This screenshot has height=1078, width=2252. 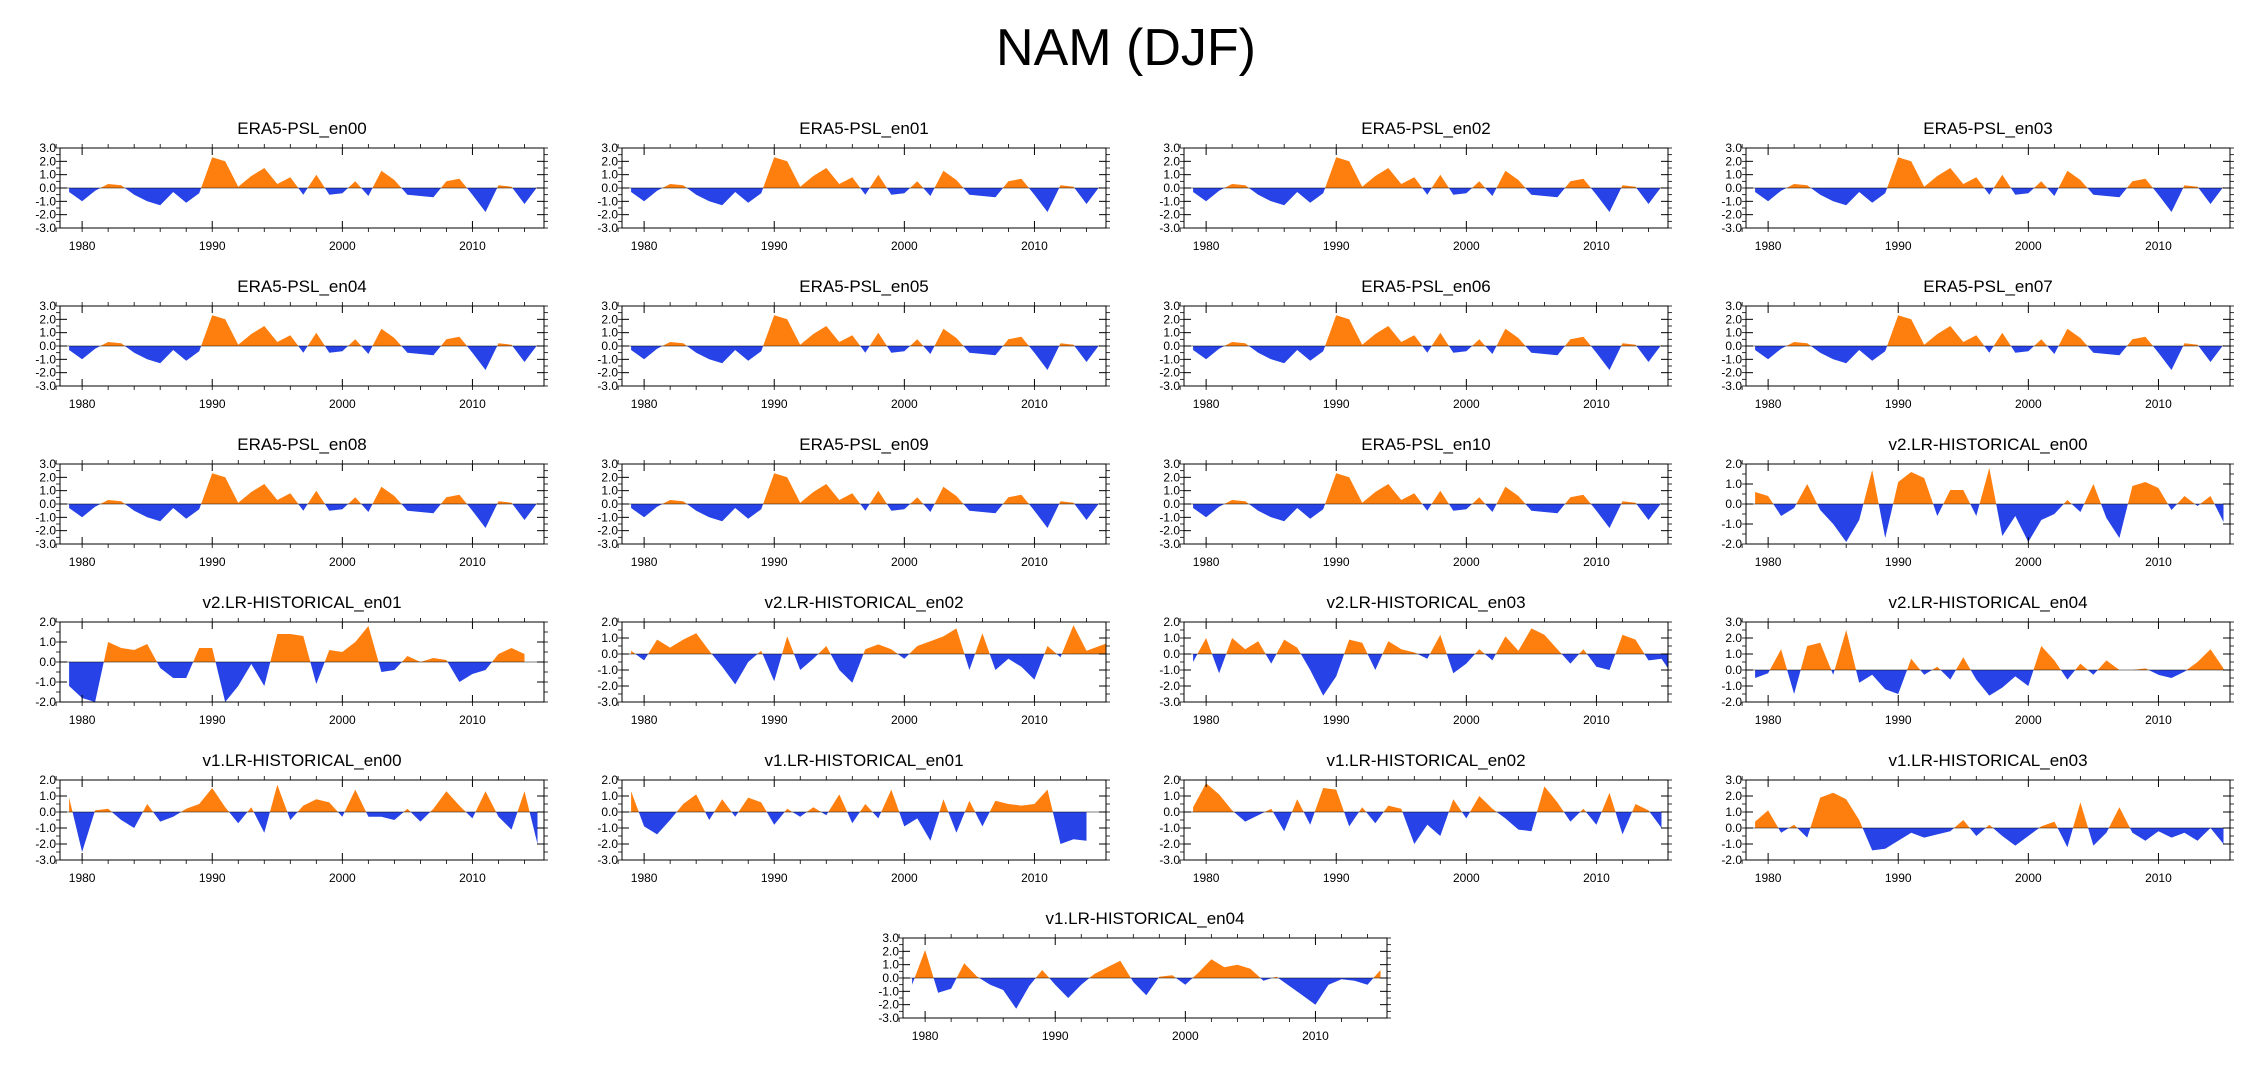 I want to click on panel-title: ERA5-PSL_en06, so click(x=1425, y=286).